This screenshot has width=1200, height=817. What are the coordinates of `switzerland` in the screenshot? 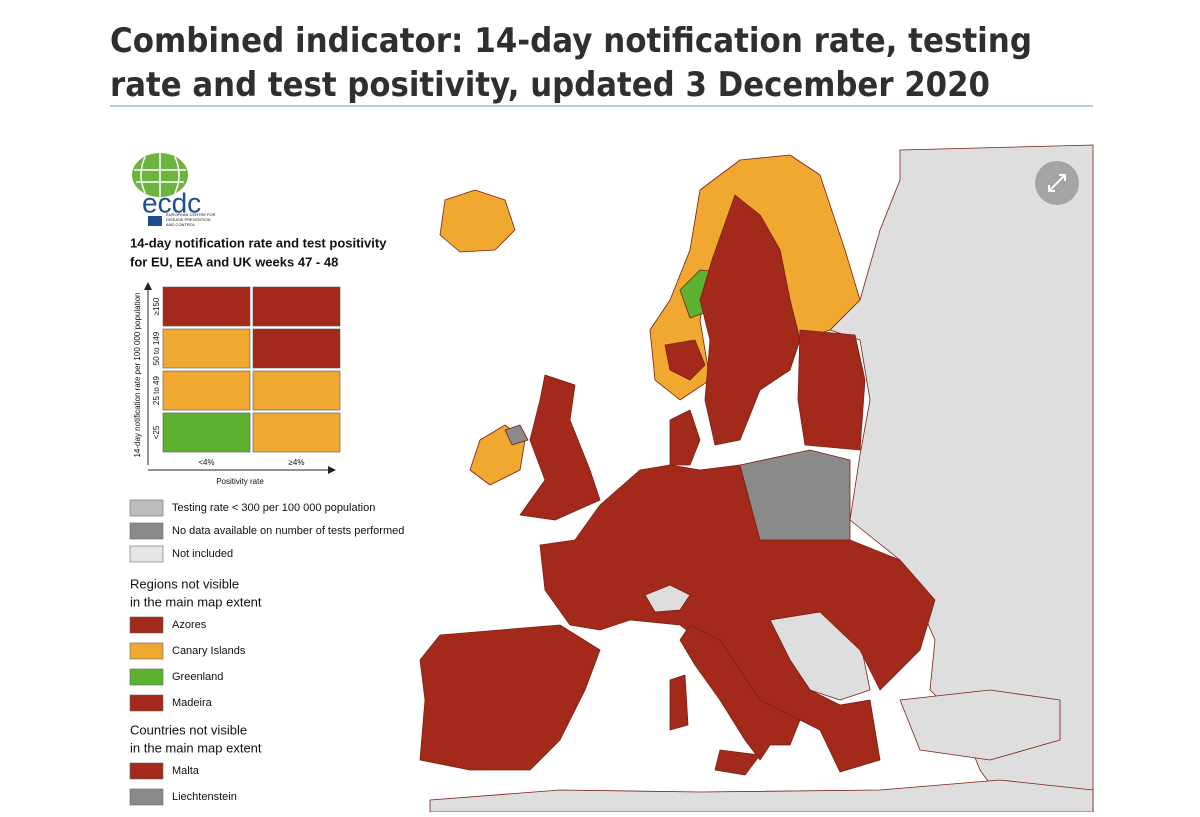 It's located at (667, 598).